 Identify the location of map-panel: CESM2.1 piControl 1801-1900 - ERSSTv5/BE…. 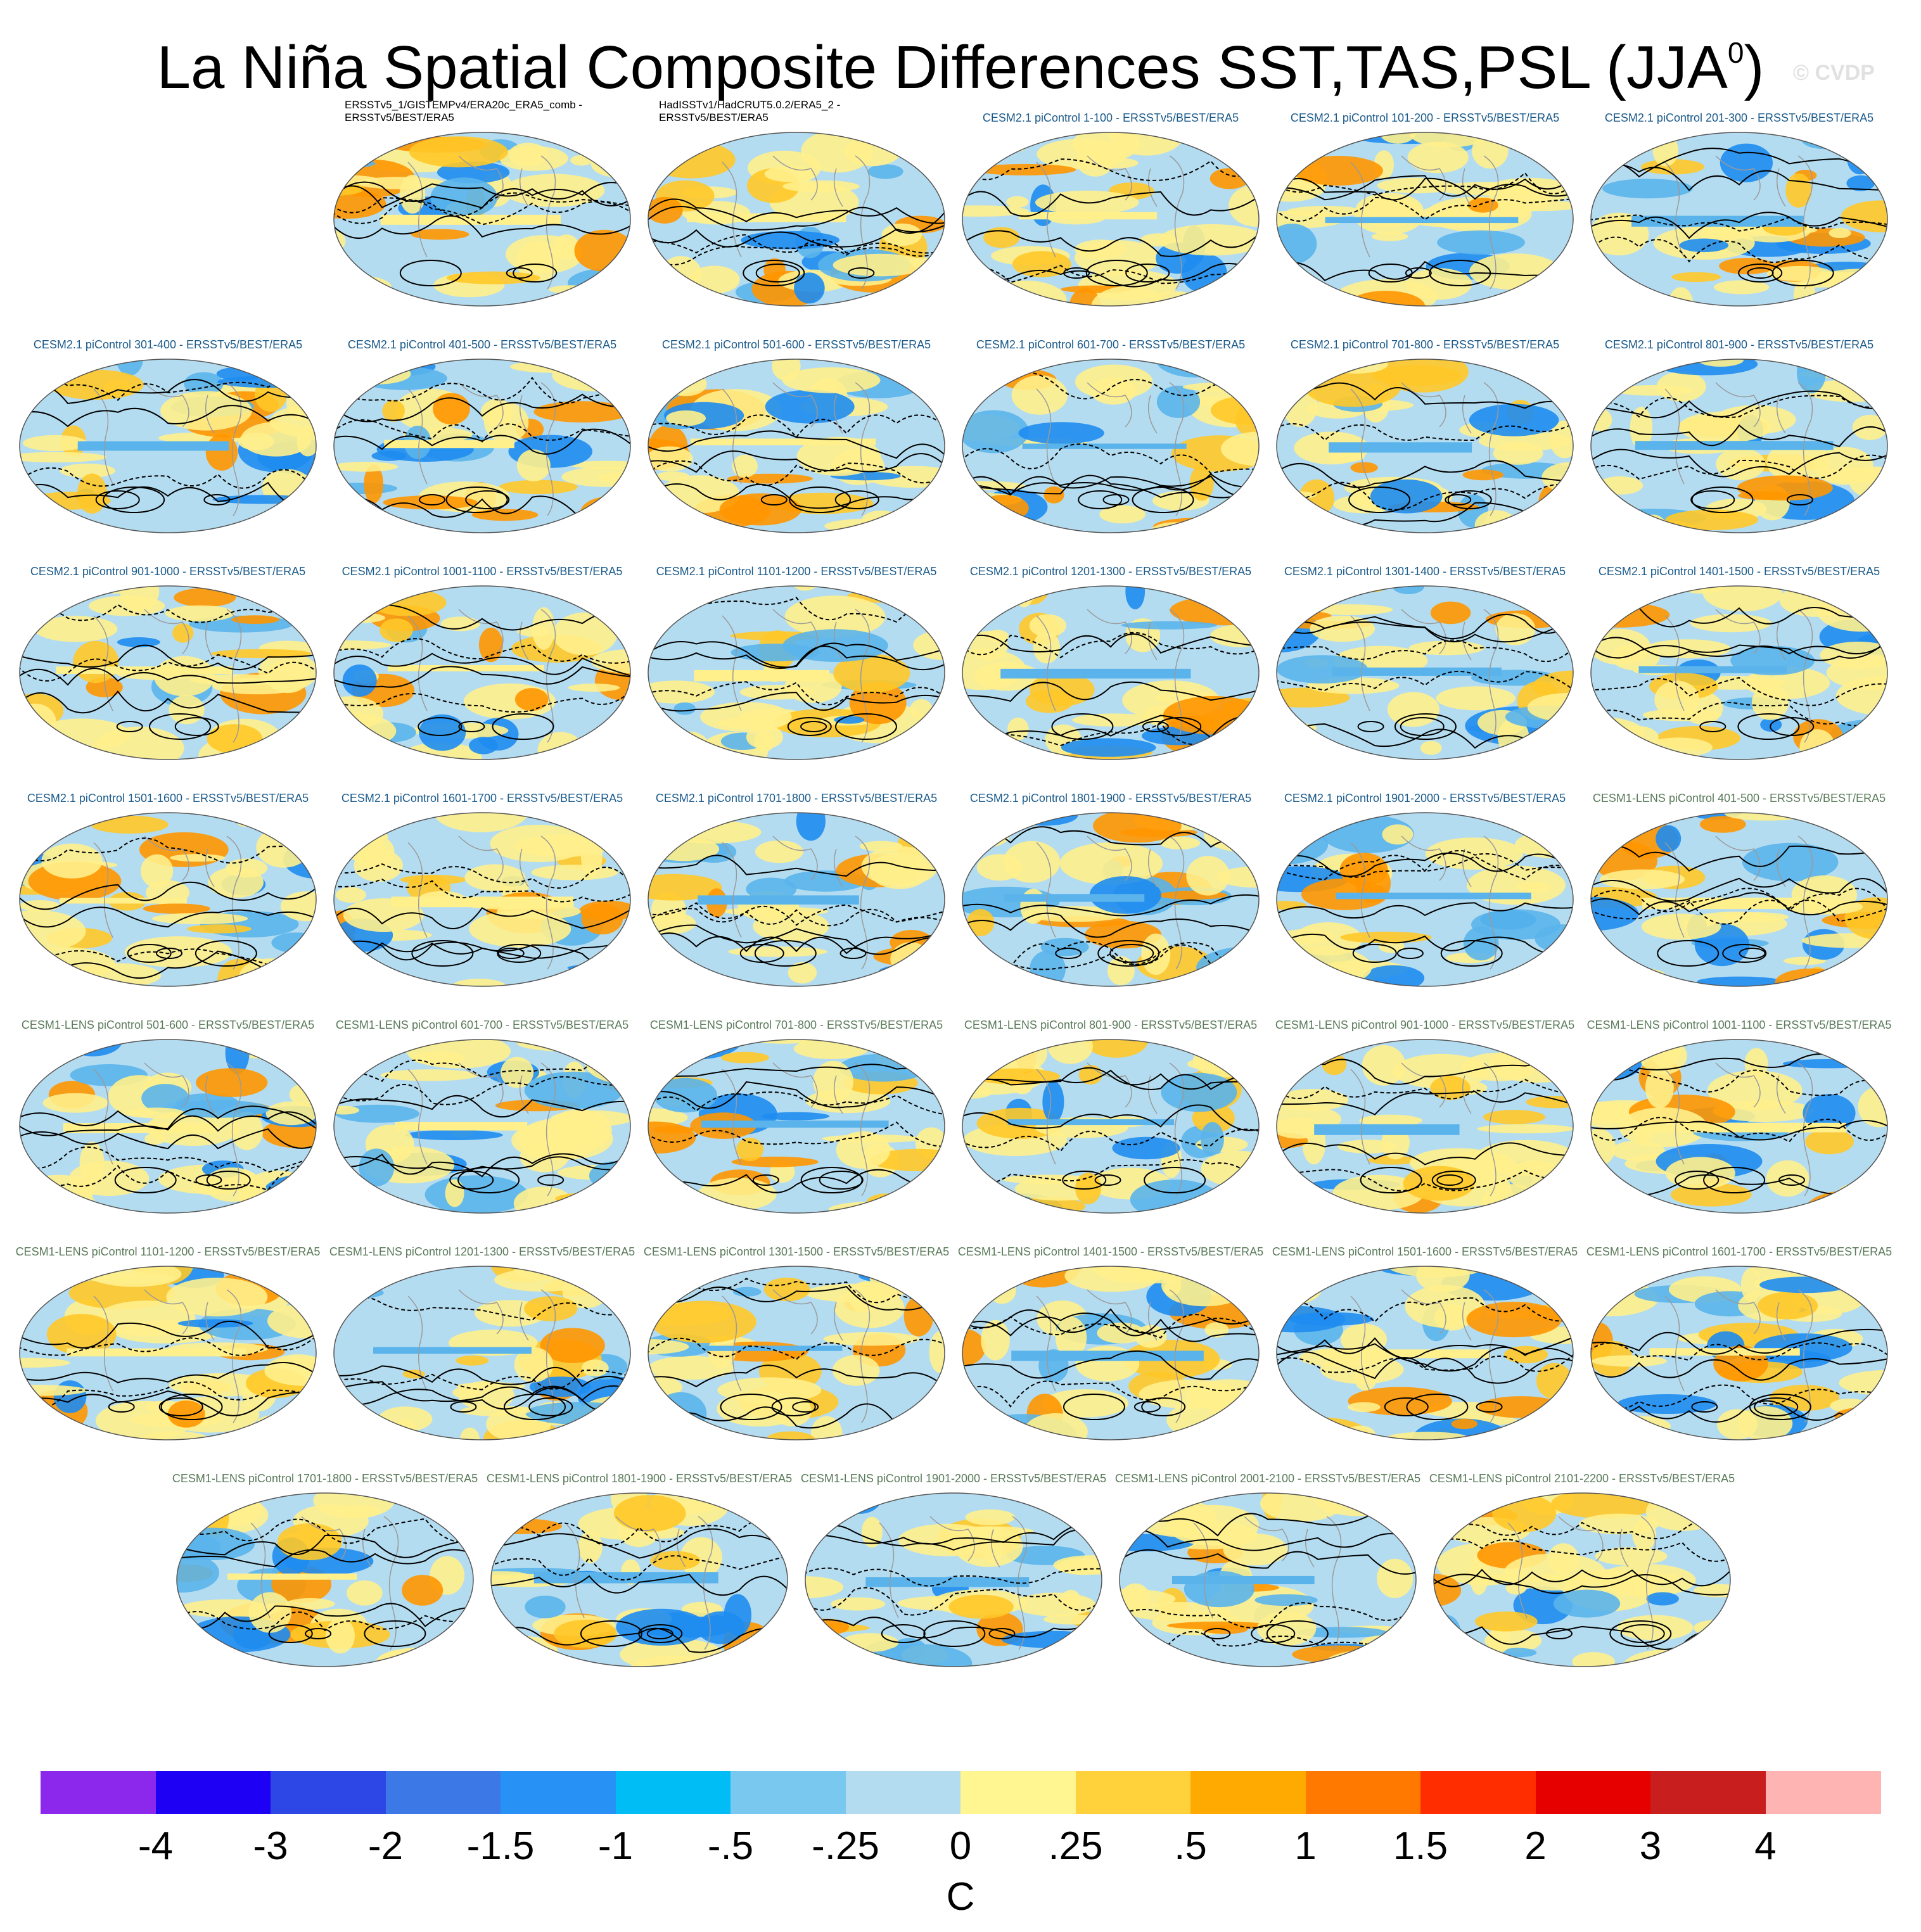
(1110, 894).